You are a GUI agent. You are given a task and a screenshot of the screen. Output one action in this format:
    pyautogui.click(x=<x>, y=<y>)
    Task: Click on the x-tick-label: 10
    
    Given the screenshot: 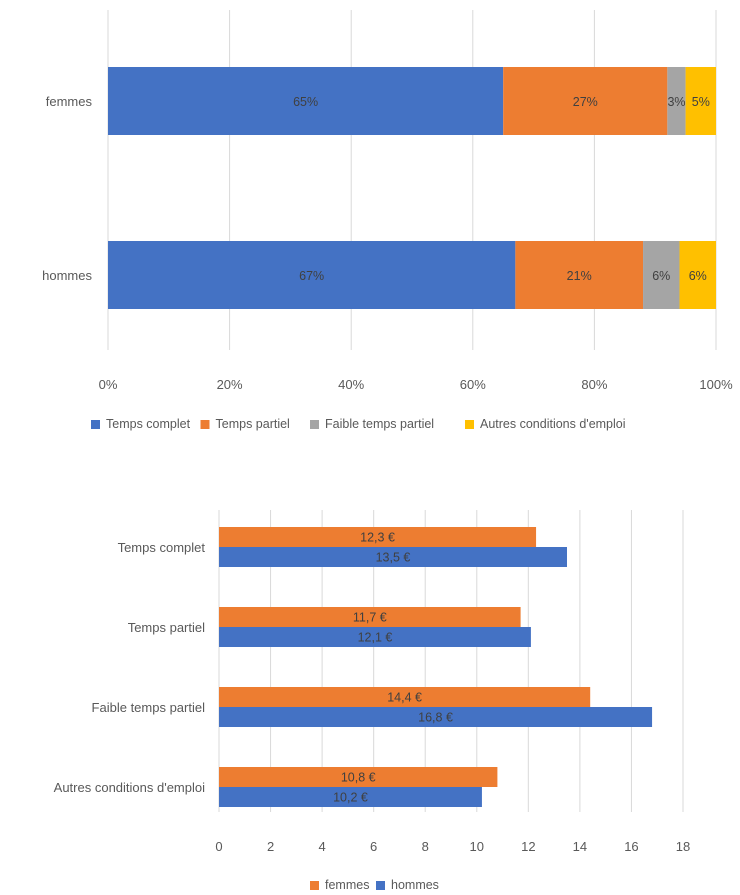 What is the action you would take?
    pyautogui.click(x=477, y=846)
    